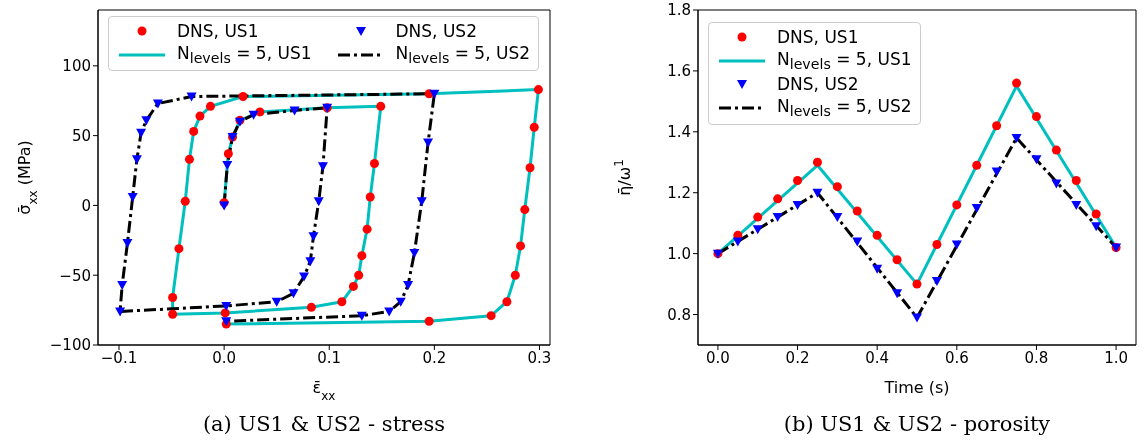 This screenshot has height=447, width=1146. Describe the element at coordinates (679, 71) in the screenshot. I see `y-tick-label: 1.6` at that location.